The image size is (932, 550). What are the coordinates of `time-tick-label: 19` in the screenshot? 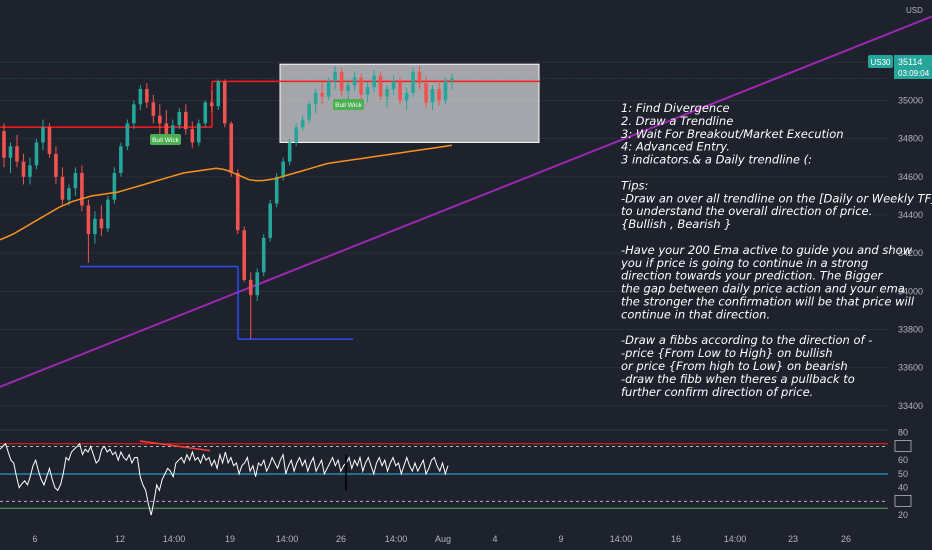 It's located at (230, 539).